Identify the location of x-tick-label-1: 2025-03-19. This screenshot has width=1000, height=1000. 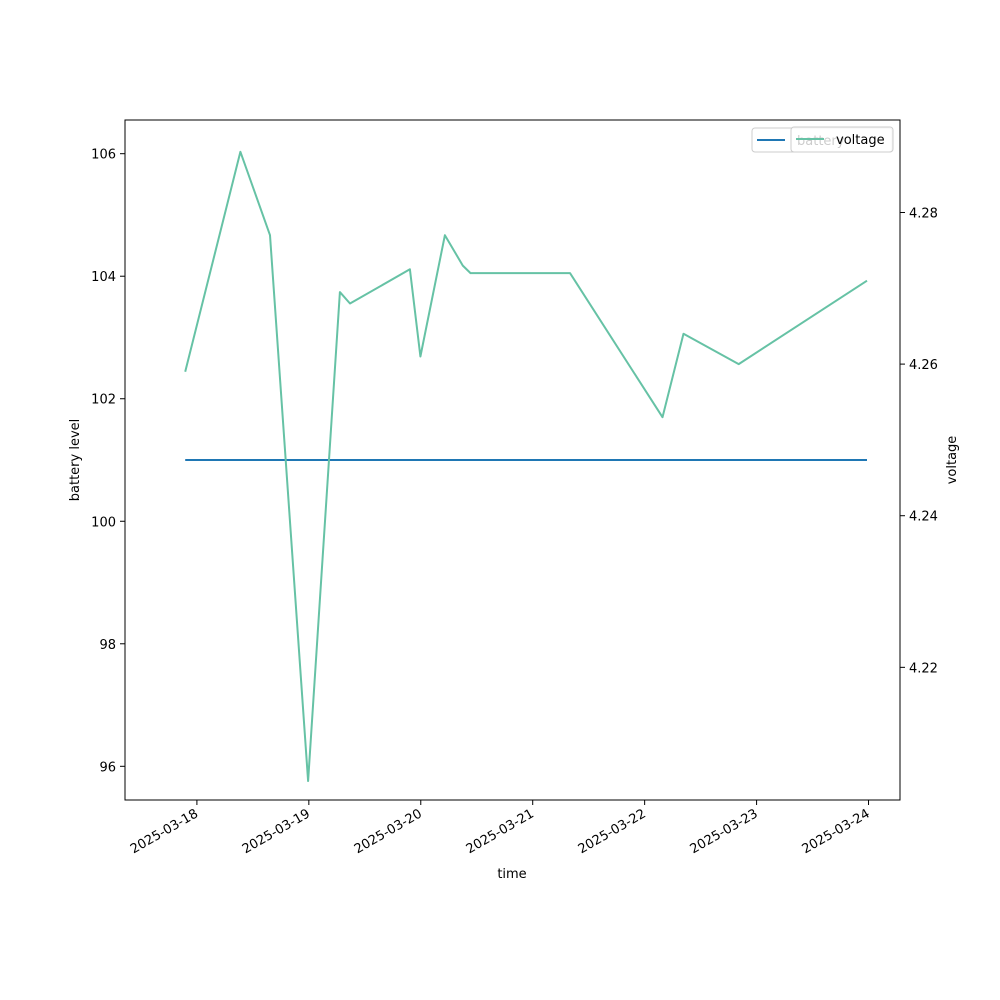
(276, 831).